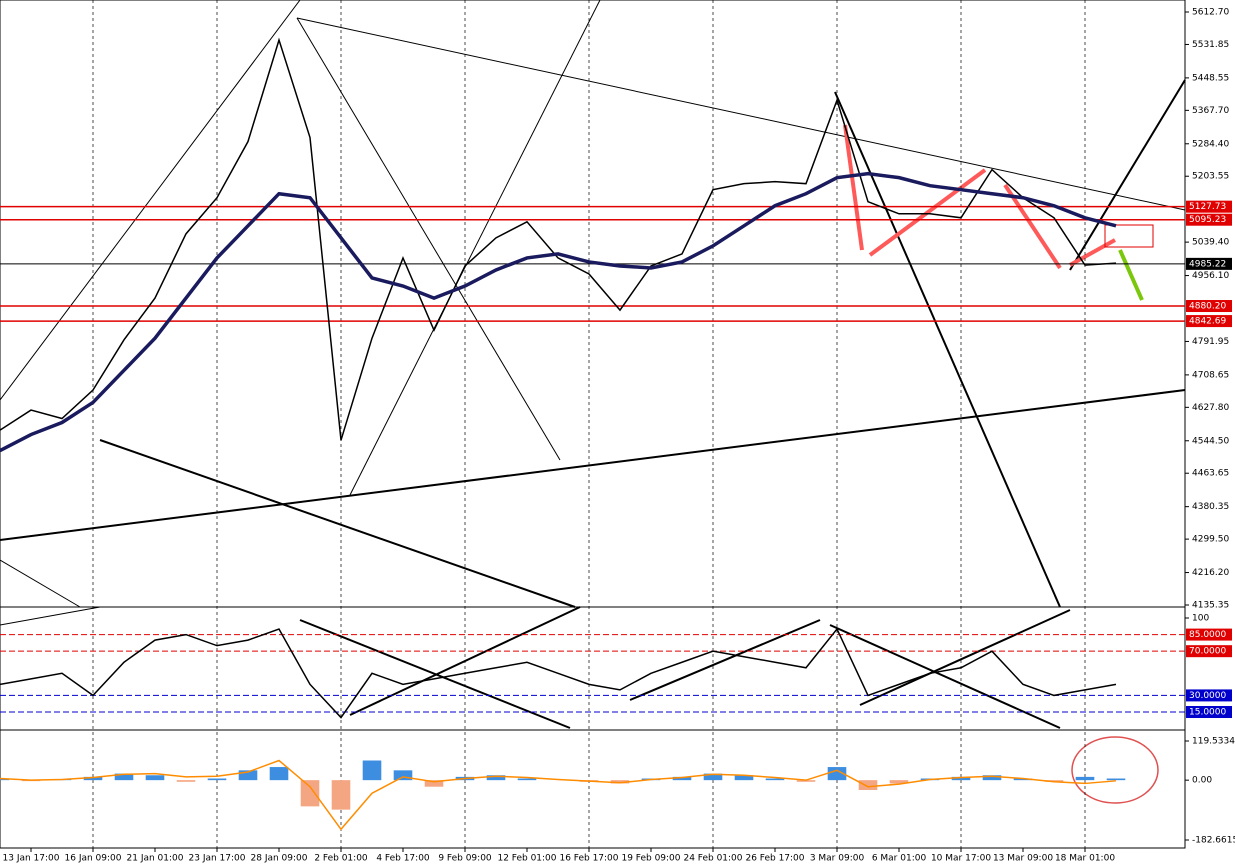 This screenshot has height=866, width=1235. Describe the element at coordinates (1023, 859) in the screenshot. I see `x-tick-label: 13 Mar 09:00` at that location.